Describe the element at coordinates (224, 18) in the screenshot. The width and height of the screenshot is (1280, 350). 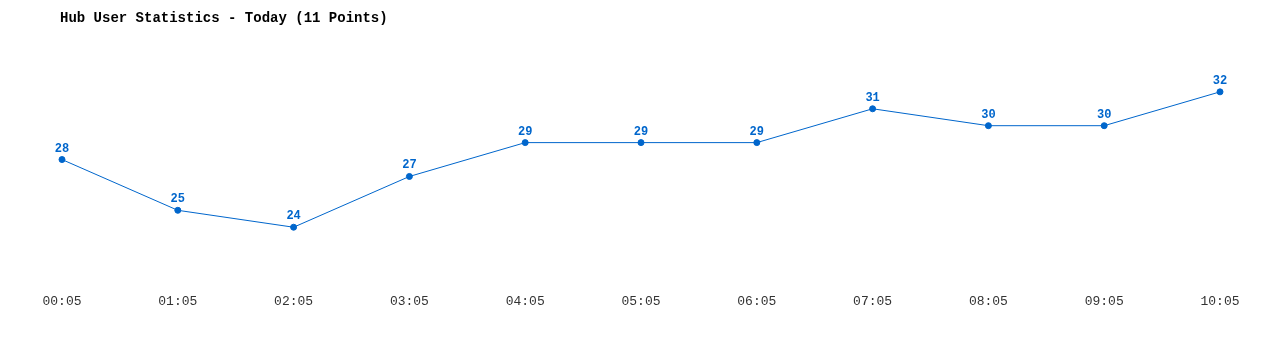
I see `chart-title: Hub User Statistics - Today (11 Points)` at that location.